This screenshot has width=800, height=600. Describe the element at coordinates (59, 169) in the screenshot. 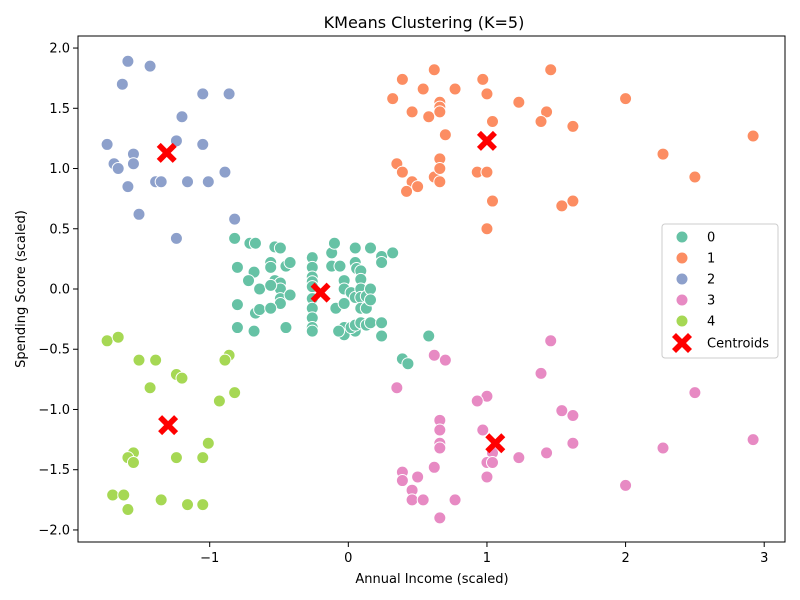

I see `y-tick-label: 1.0` at that location.